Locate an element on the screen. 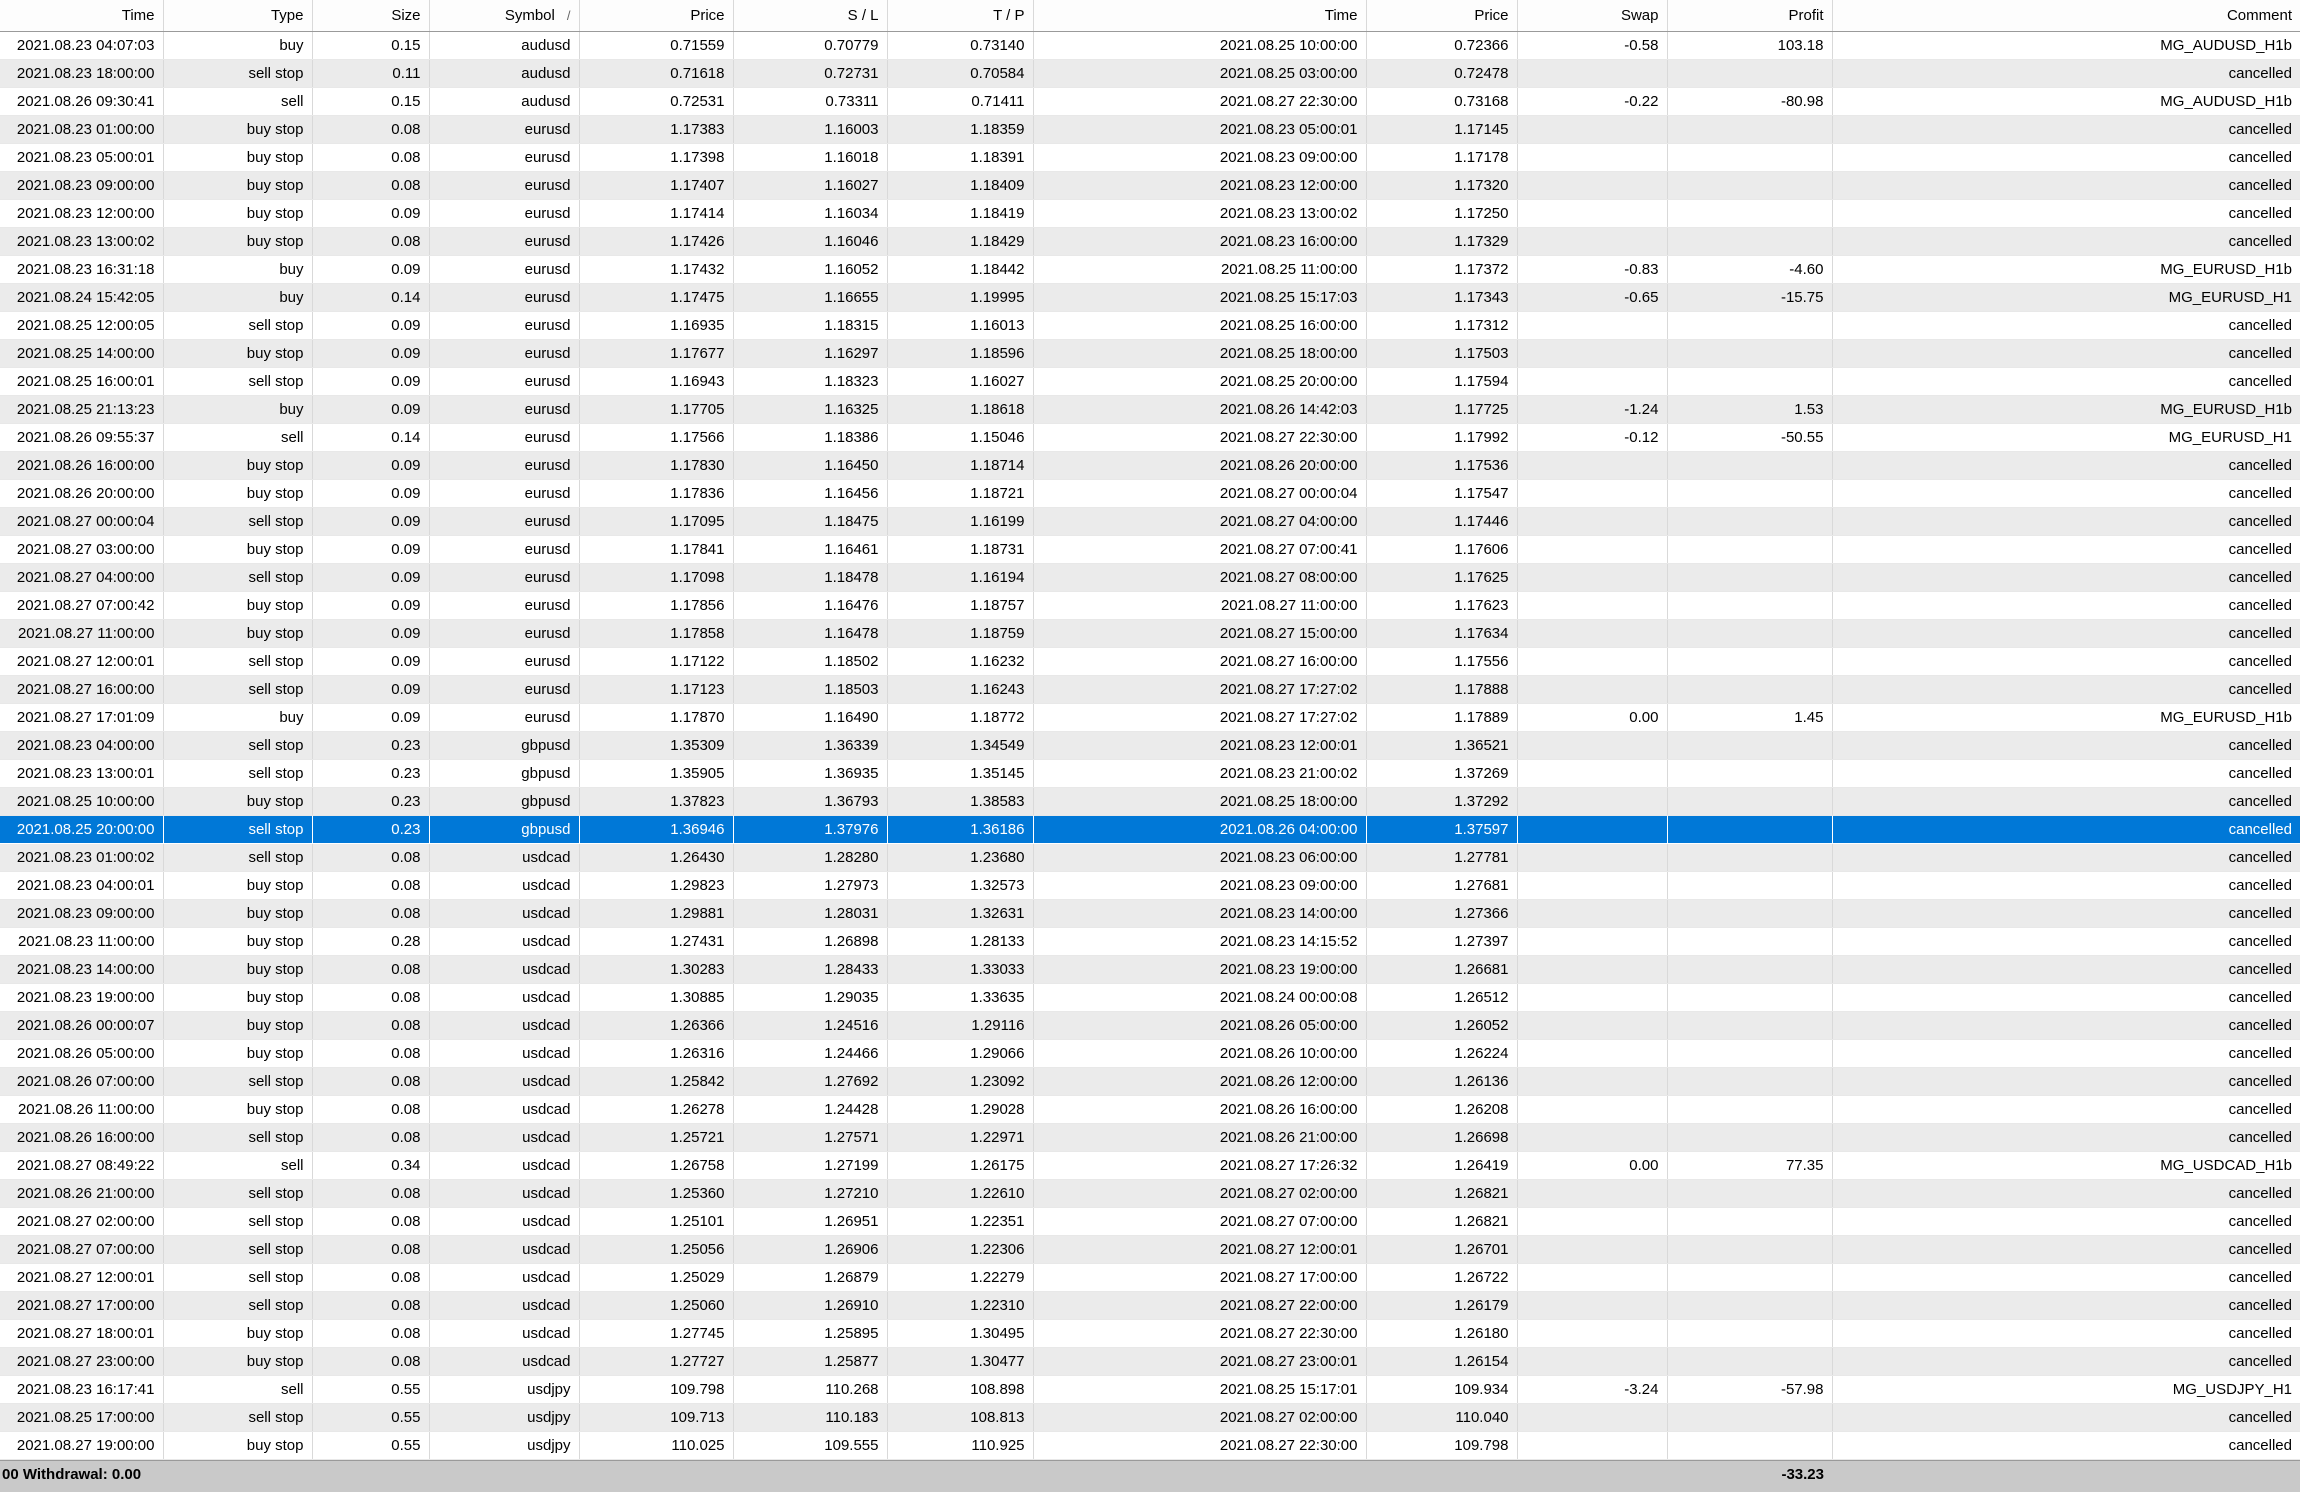 Image resolution: width=2300 pixels, height=1492 pixels. cell: 1.17312 is located at coordinates (1442, 325).